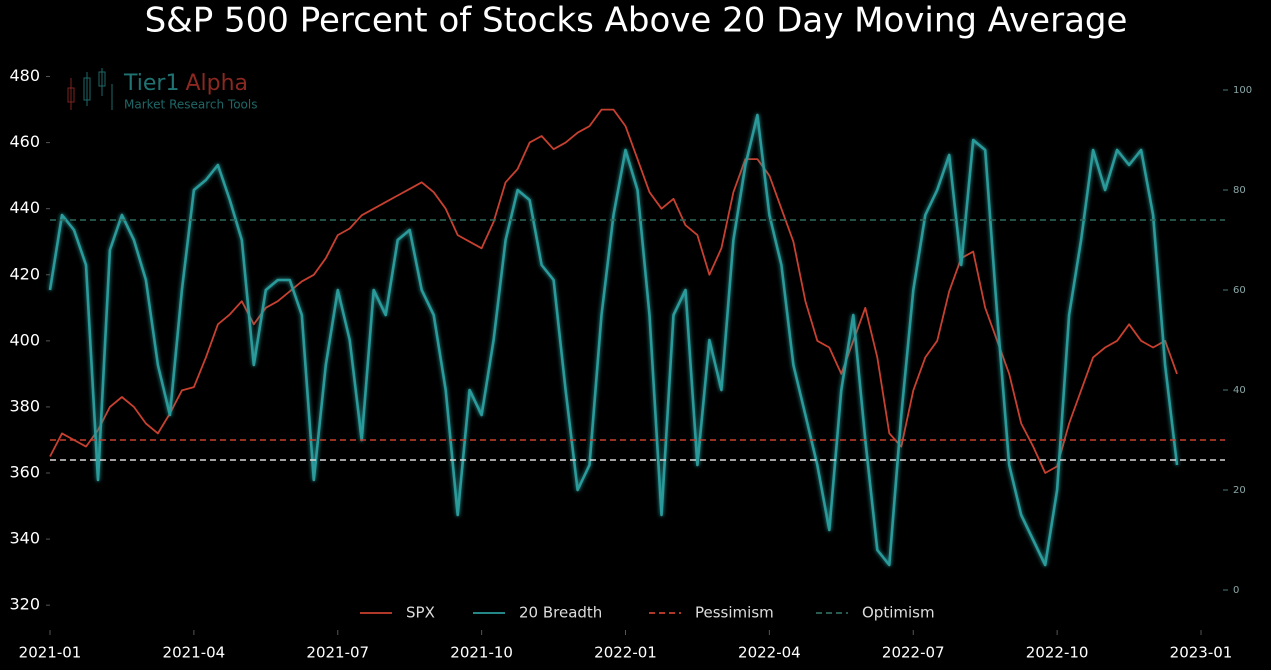 This screenshot has width=1271, height=670. What do you see at coordinates (190, 105) in the screenshot?
I see `watermark-tagline: Market Research Tools` at bounding box center [190, 105].